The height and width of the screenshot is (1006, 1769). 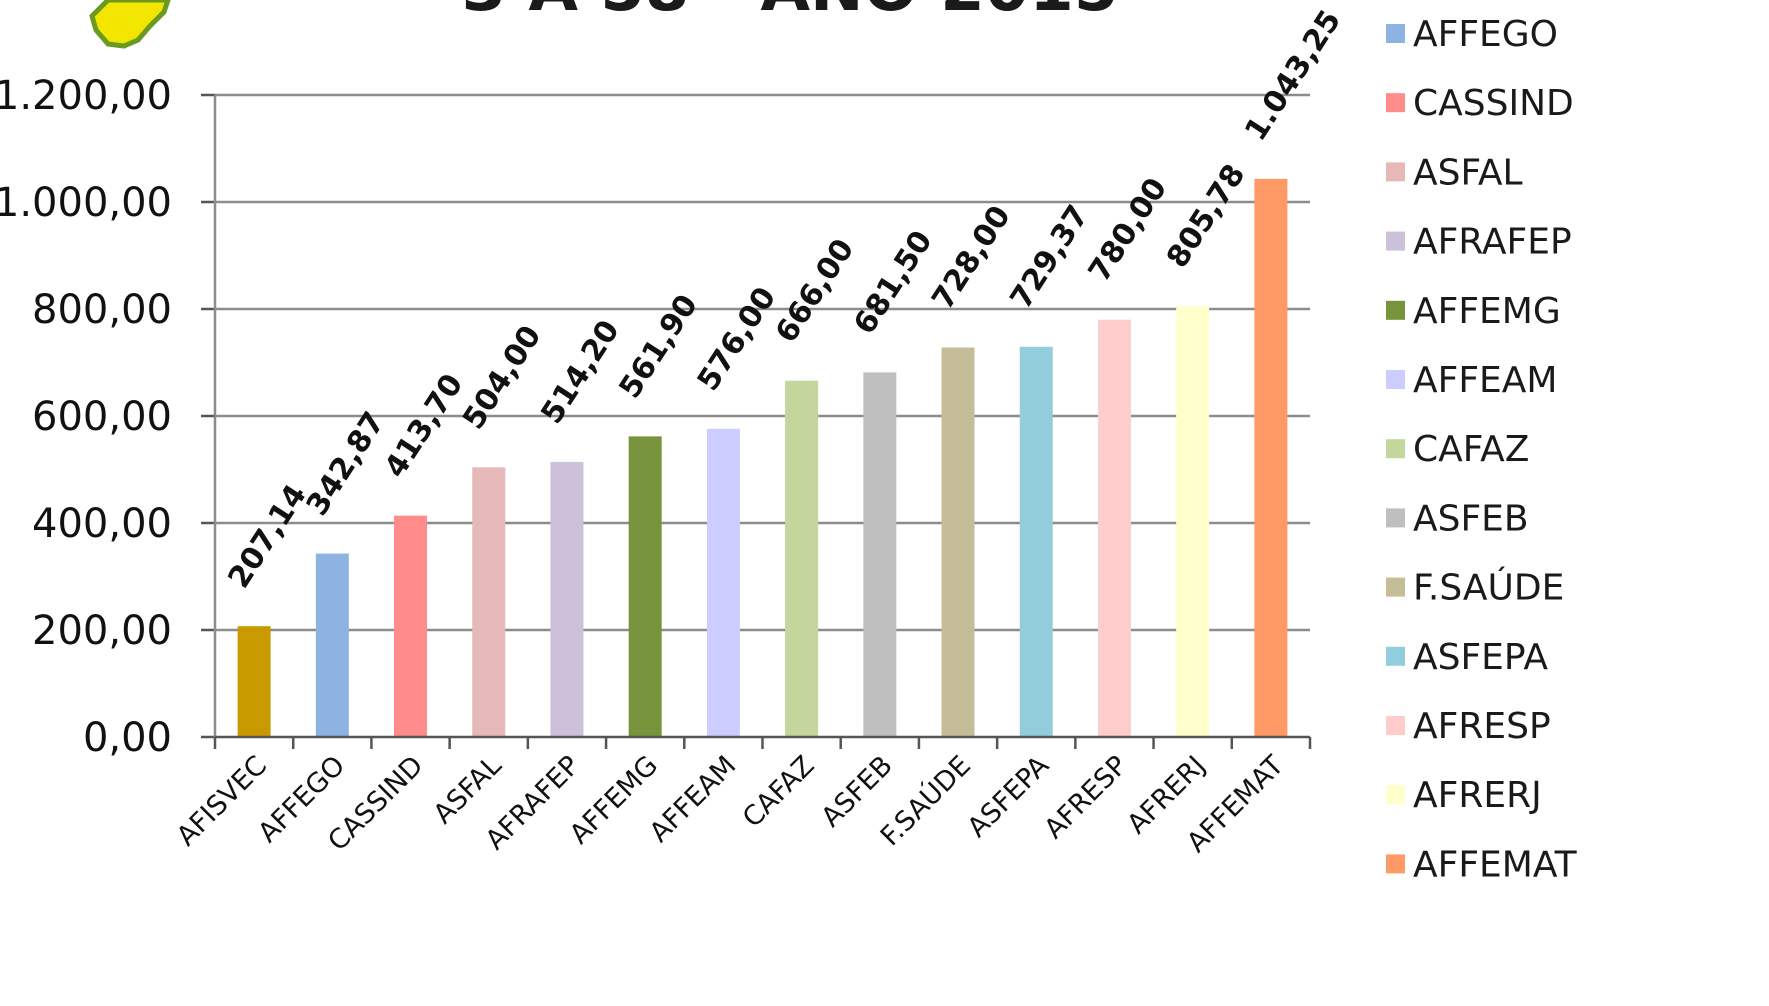 What do you see at coordinates (659, 347) in the screenshot?
I see `data-label: 561,90` at bounding box center [659, 347].